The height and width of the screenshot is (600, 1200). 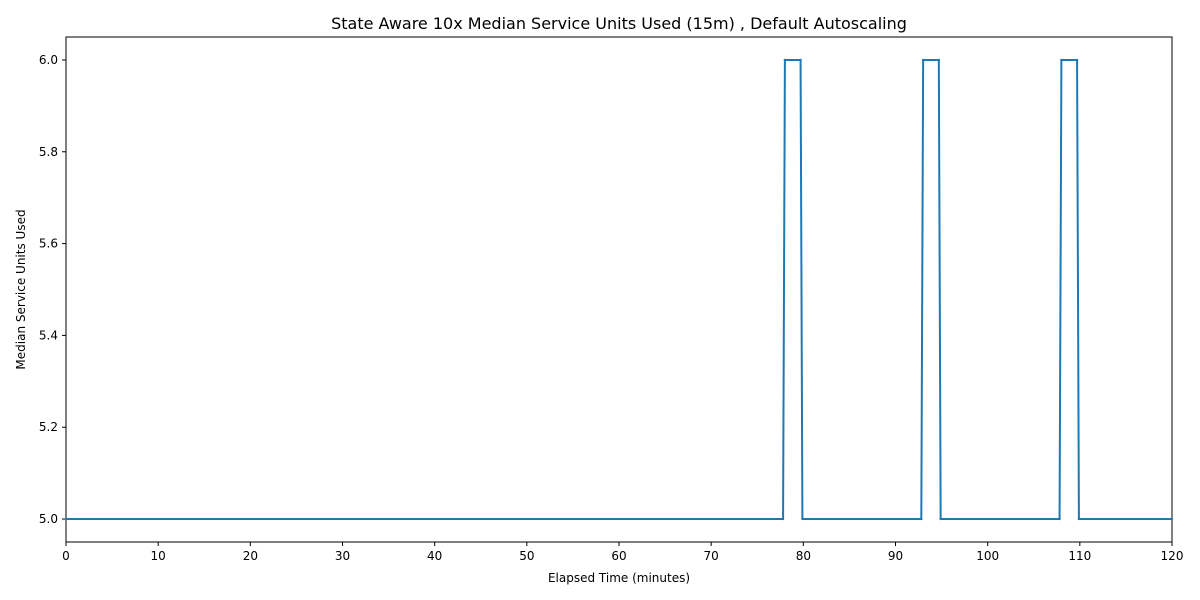 What do you see at coordinates (48, 427) in the screenshot?
I see `y-tick-label: 5.2` at bounding box center [48, 427].